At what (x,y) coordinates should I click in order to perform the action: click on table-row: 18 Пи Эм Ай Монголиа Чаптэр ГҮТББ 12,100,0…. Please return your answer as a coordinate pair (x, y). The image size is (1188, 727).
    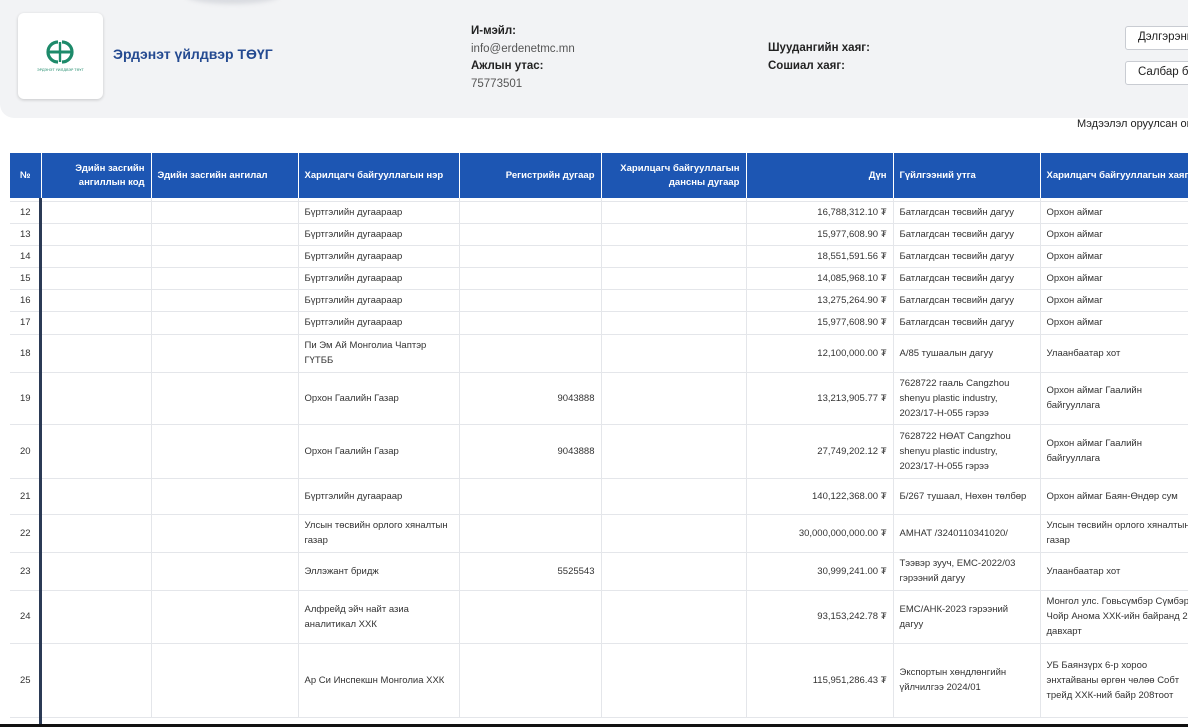
    Looking at the image, I should click on (599, 353).